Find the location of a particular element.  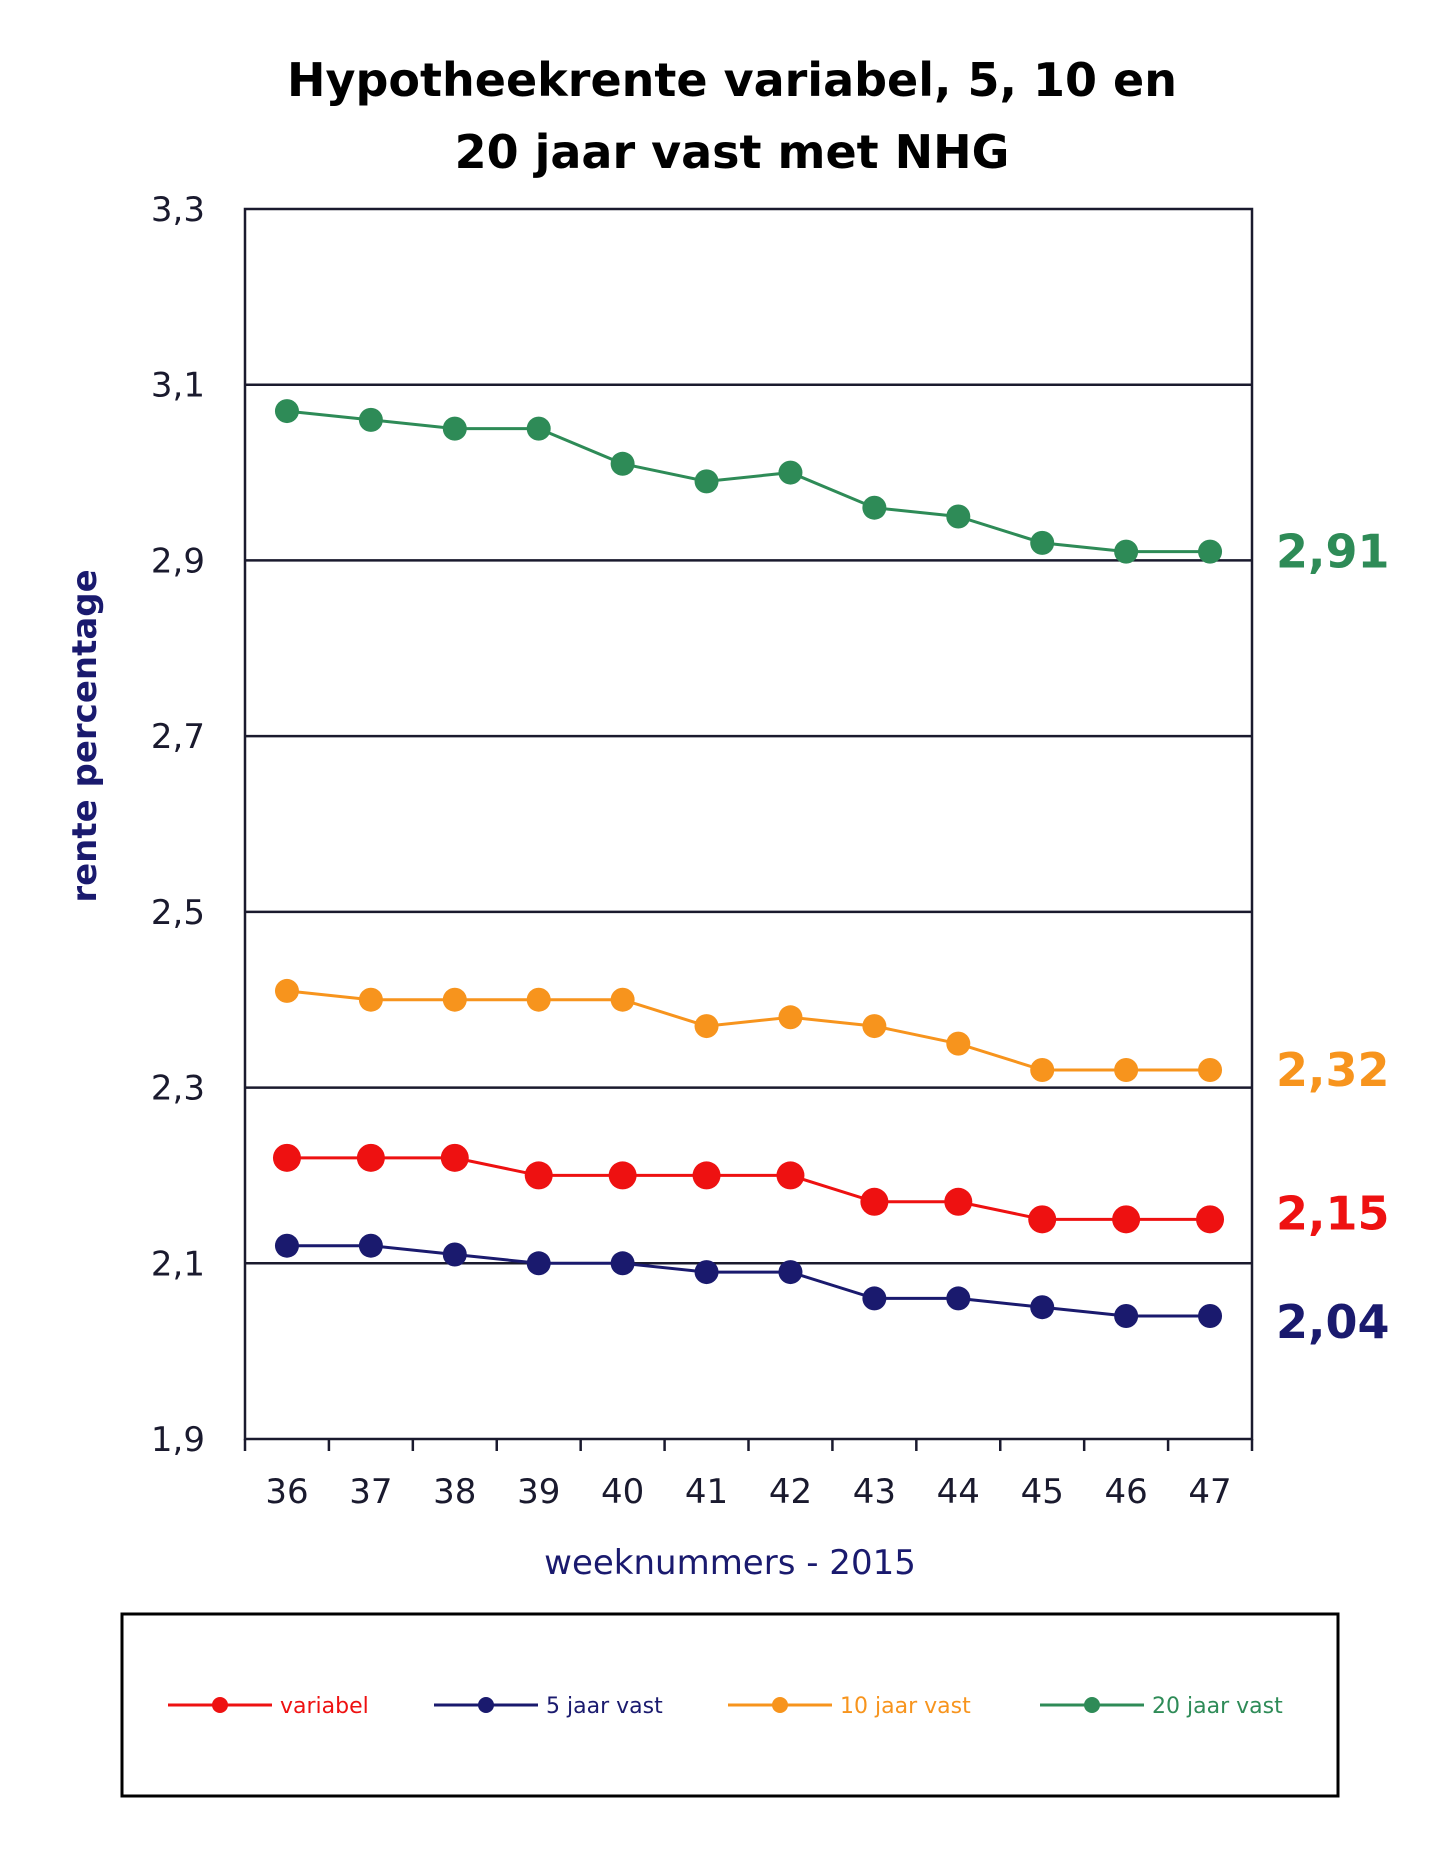

legend-label: 5 jaar vast is located at coordinates (604, 1706).